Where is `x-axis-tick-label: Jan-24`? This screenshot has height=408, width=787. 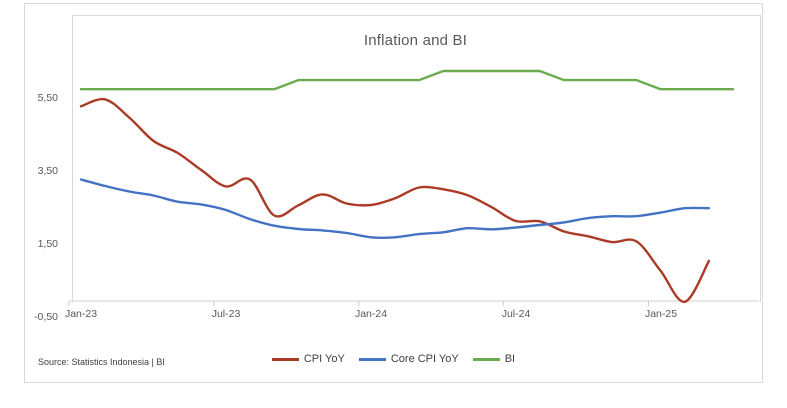 x-axis-tick-label: Jan-24 is located at coordinates (371, 314).